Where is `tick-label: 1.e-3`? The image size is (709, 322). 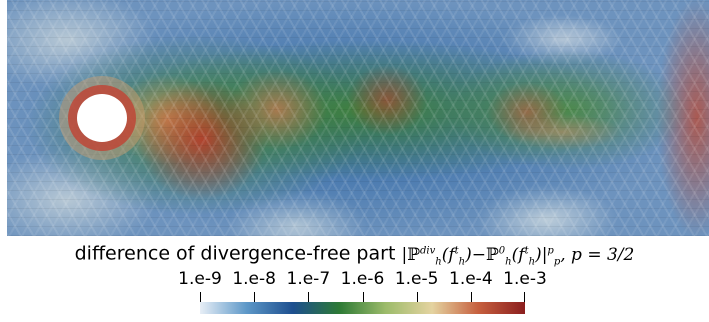 tick-label: 1.e-3 is located at coordinates (525, 279).